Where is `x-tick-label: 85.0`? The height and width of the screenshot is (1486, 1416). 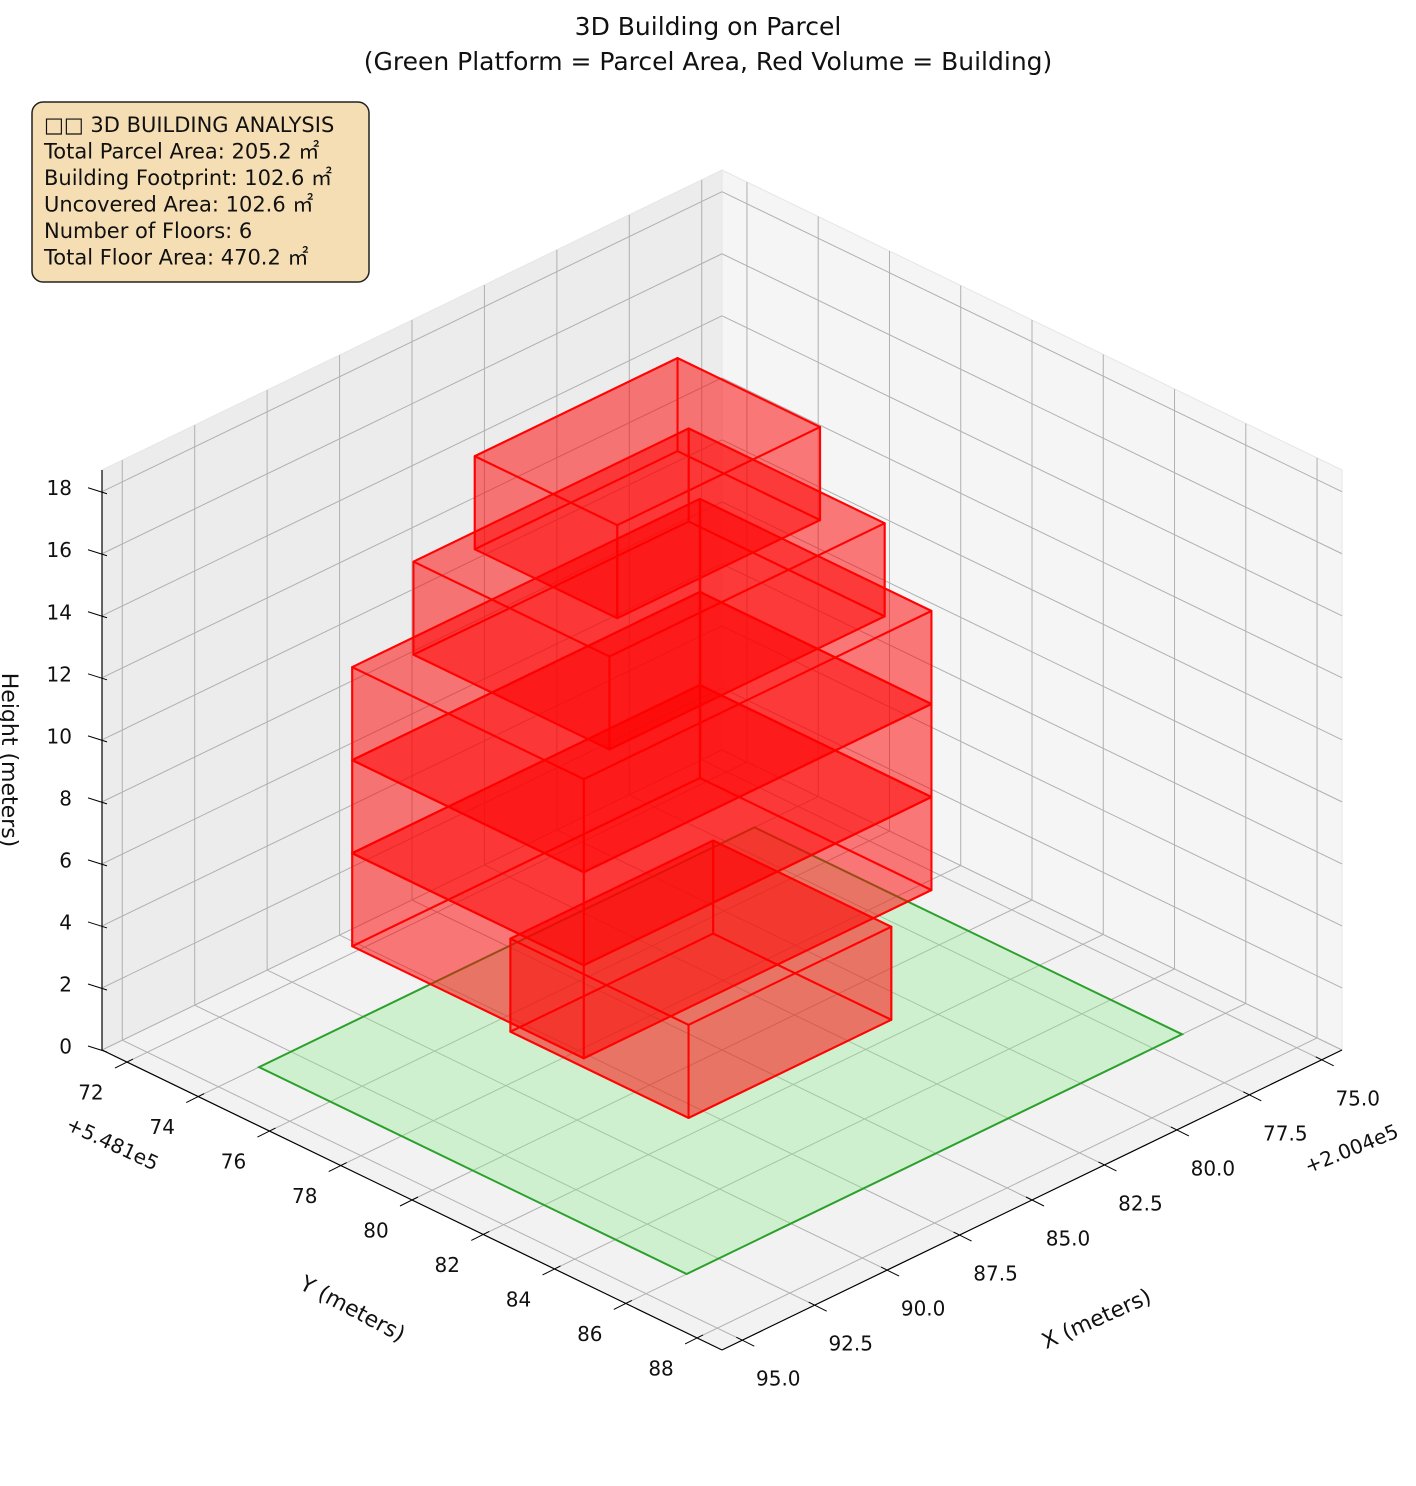 x-tick-label: 85.0 is located at coordinates (1068, 1239).